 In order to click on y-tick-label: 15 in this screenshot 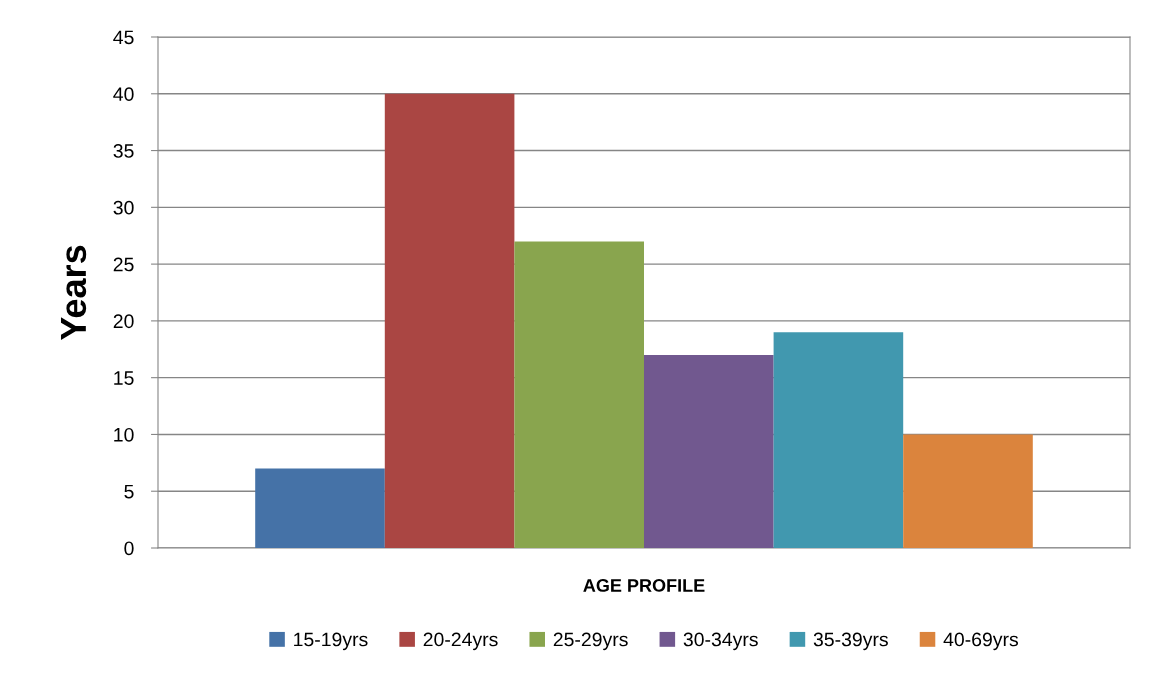, I will do `click(124, 378)`.